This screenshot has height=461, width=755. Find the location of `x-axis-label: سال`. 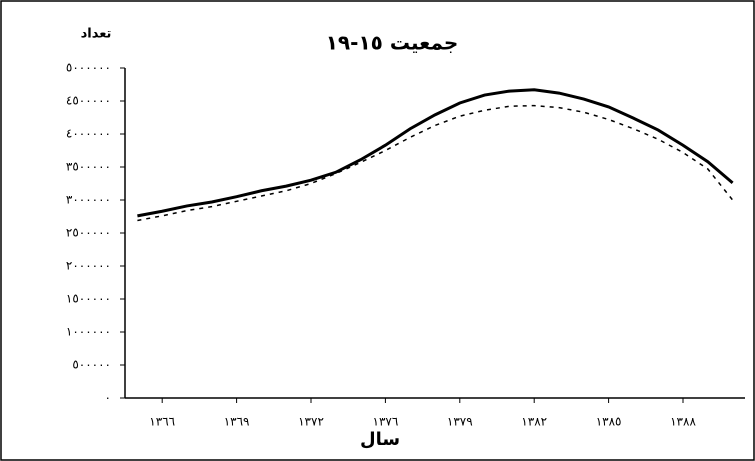

x-axis-label: سال is located at coordinates (380, 439).